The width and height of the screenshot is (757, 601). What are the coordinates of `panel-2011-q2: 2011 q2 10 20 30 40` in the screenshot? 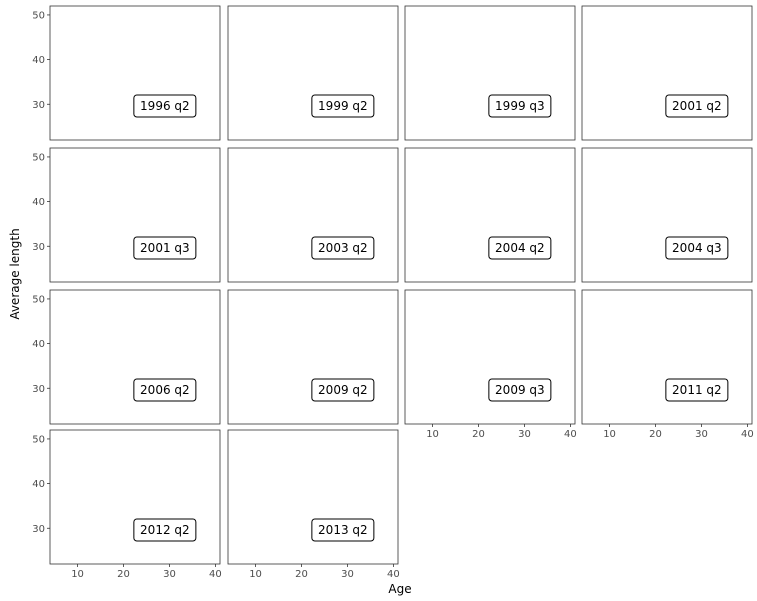 It's located at (667, 364).